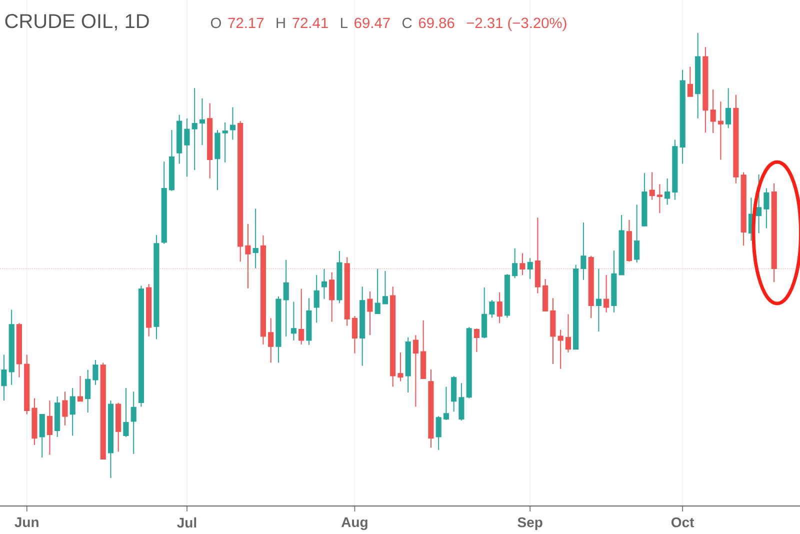  Describe the element at coordinates (344, 23) in the screenshot. I see `text: L` at that location.